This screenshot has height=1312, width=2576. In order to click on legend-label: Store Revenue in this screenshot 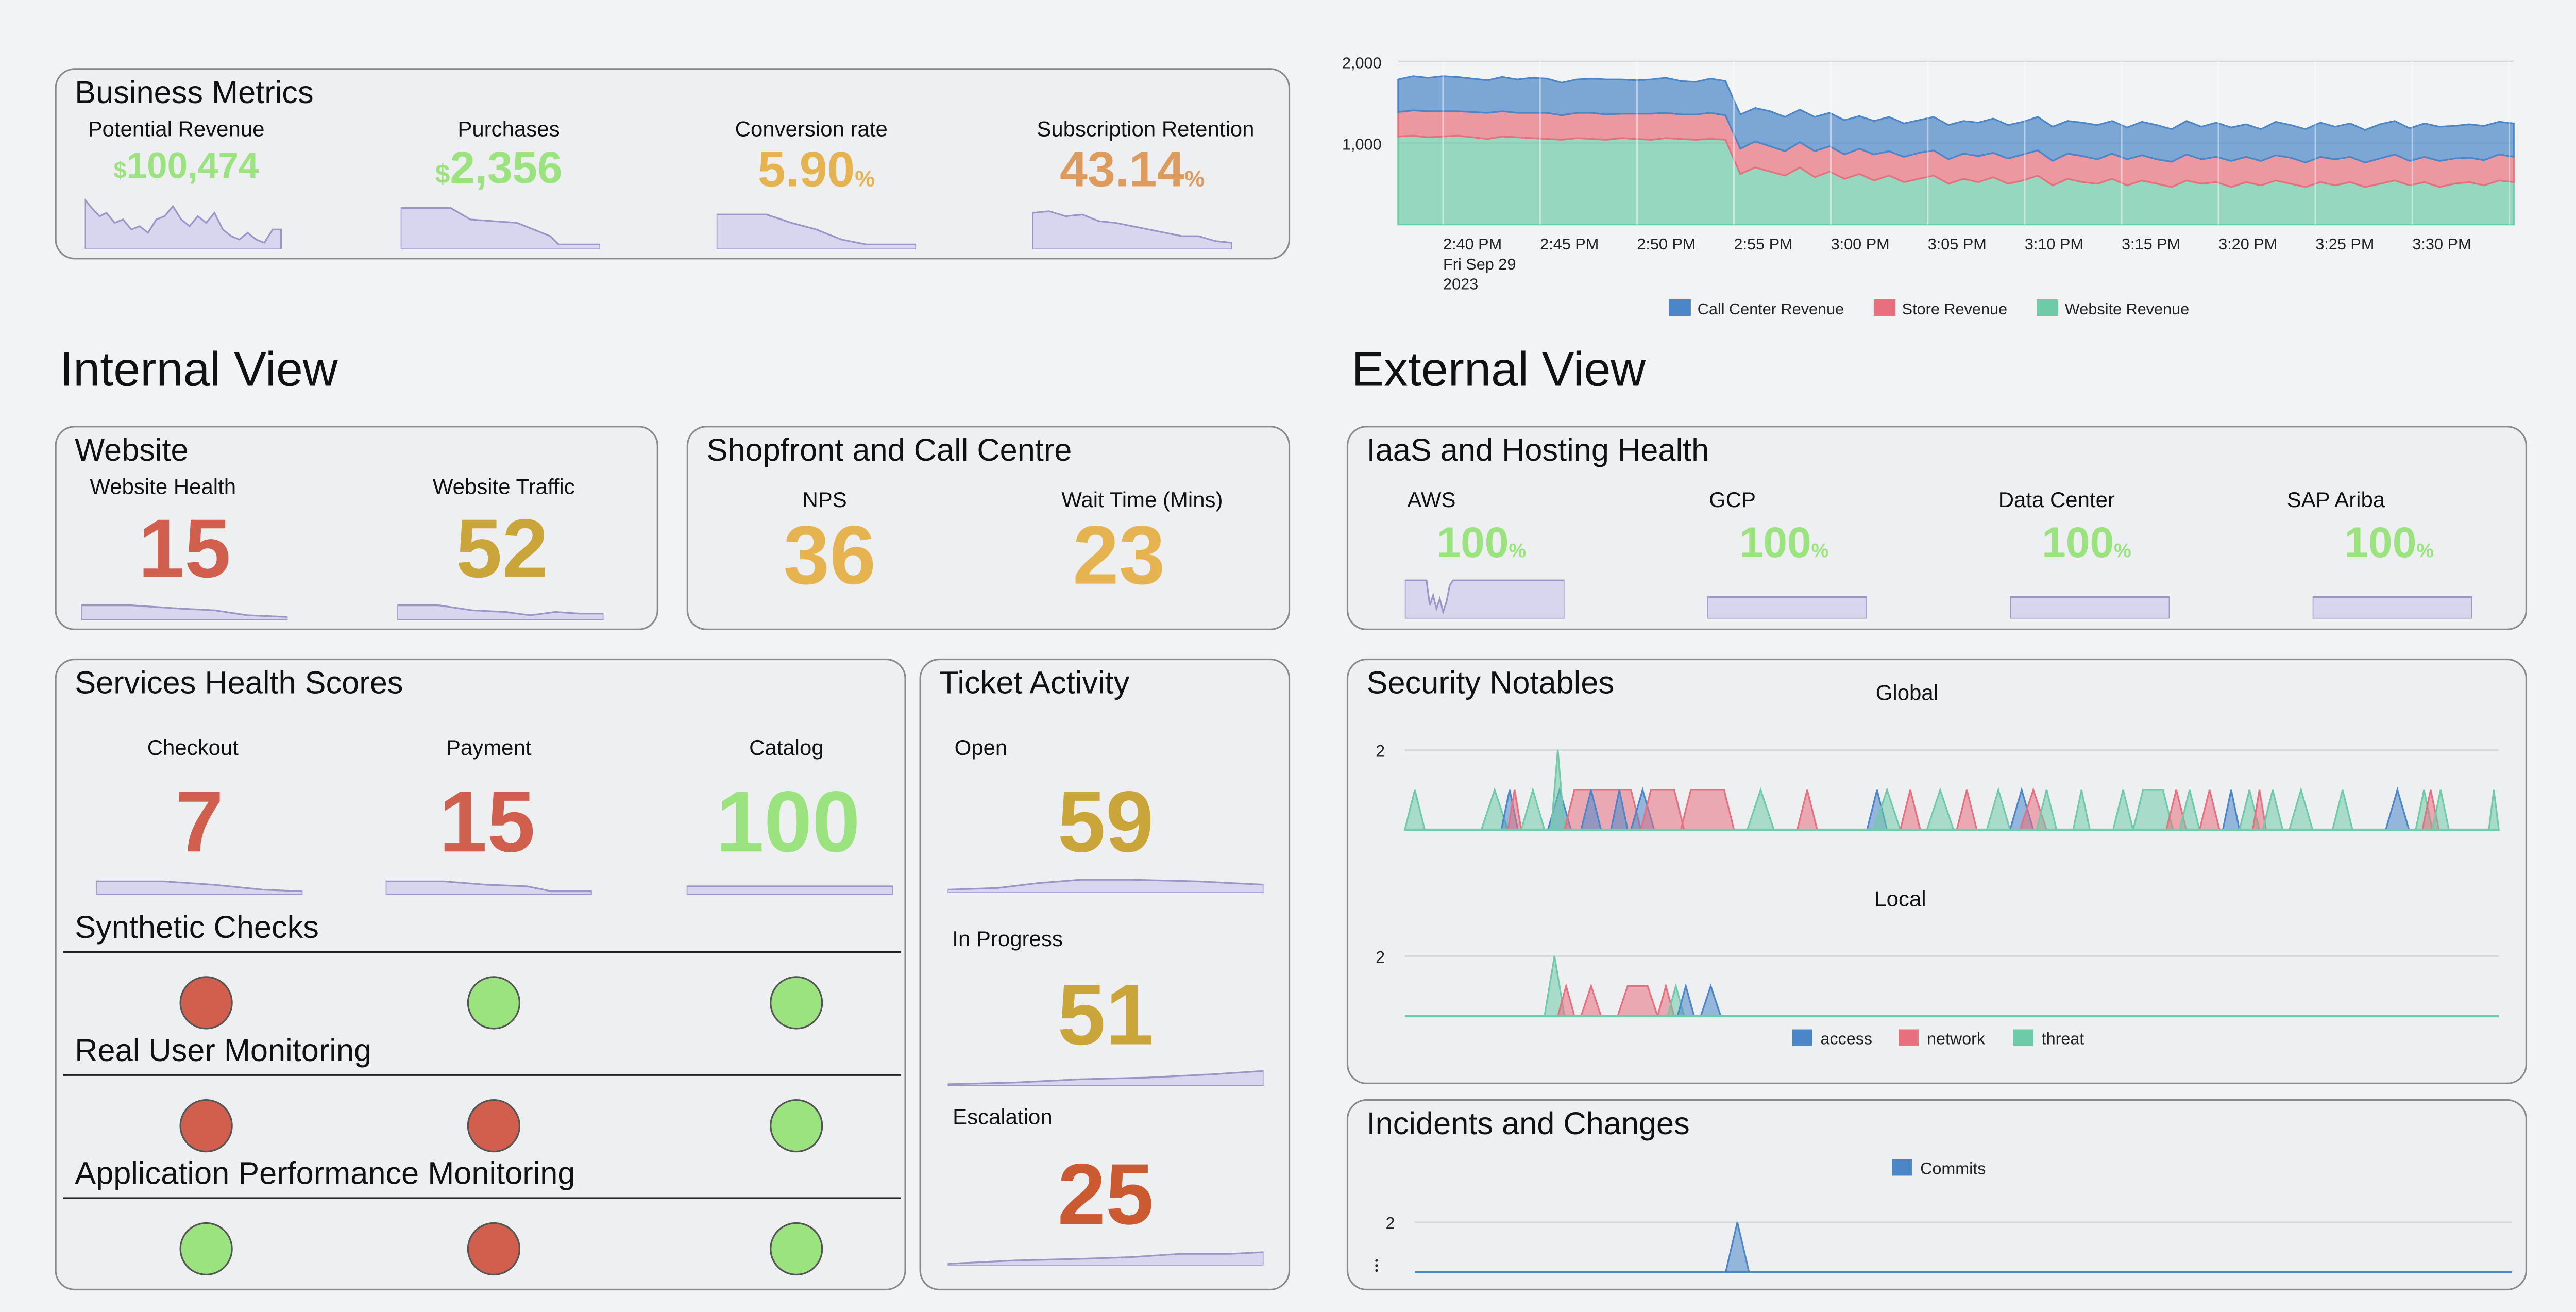, I will do `click(1954, 309)`.